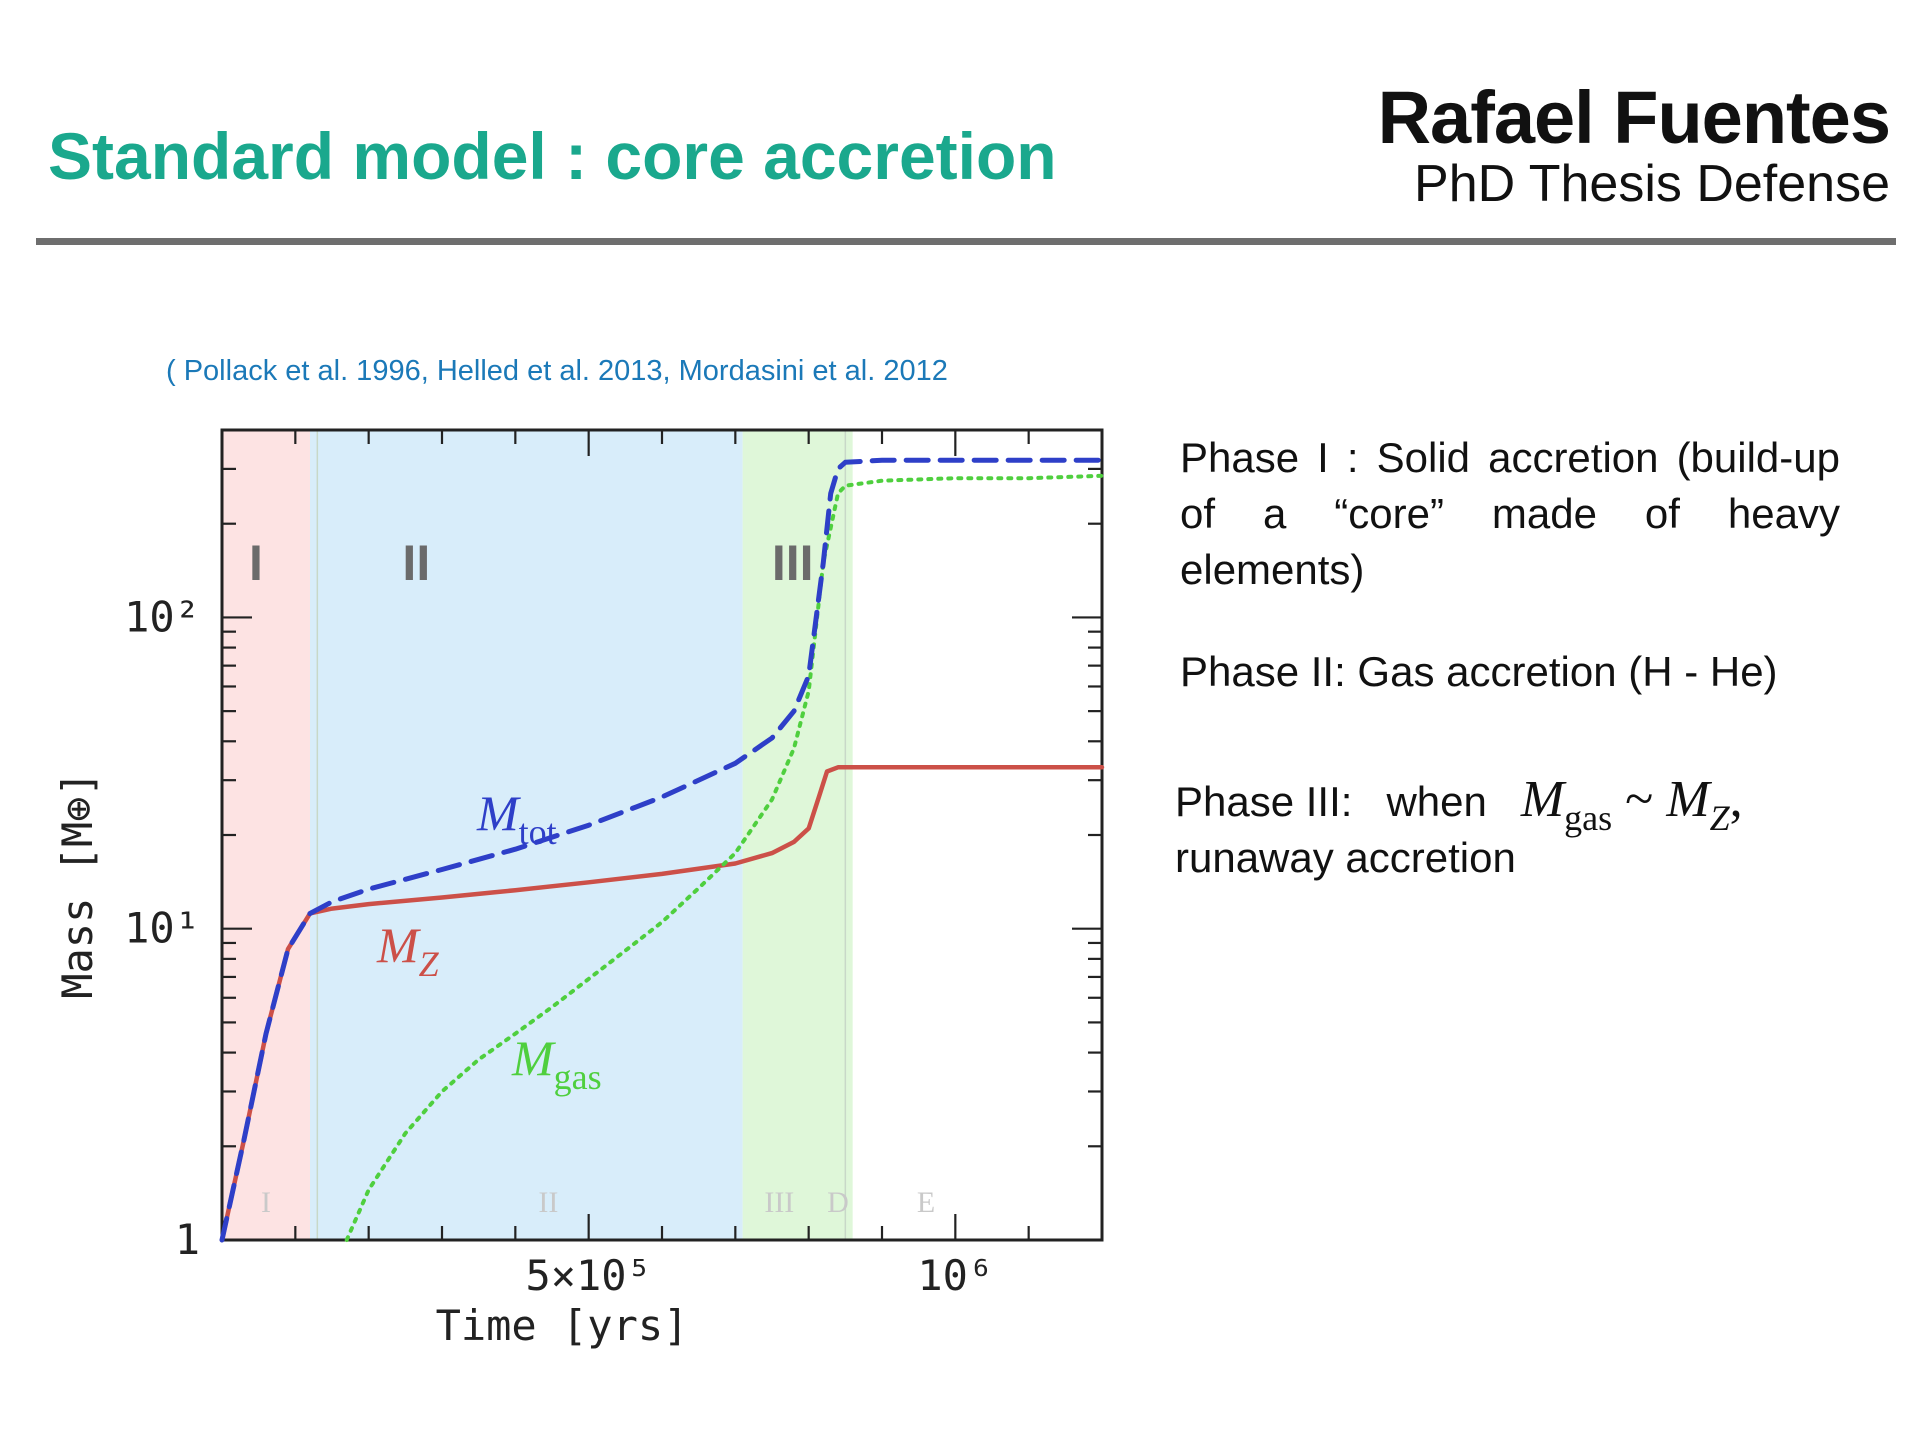 The image size is (1920, 1440). What do you see at coordinates (1588, 818) in the screenshot?
I see `math-gas-sub: gas` at bounding box center [1588, 818].